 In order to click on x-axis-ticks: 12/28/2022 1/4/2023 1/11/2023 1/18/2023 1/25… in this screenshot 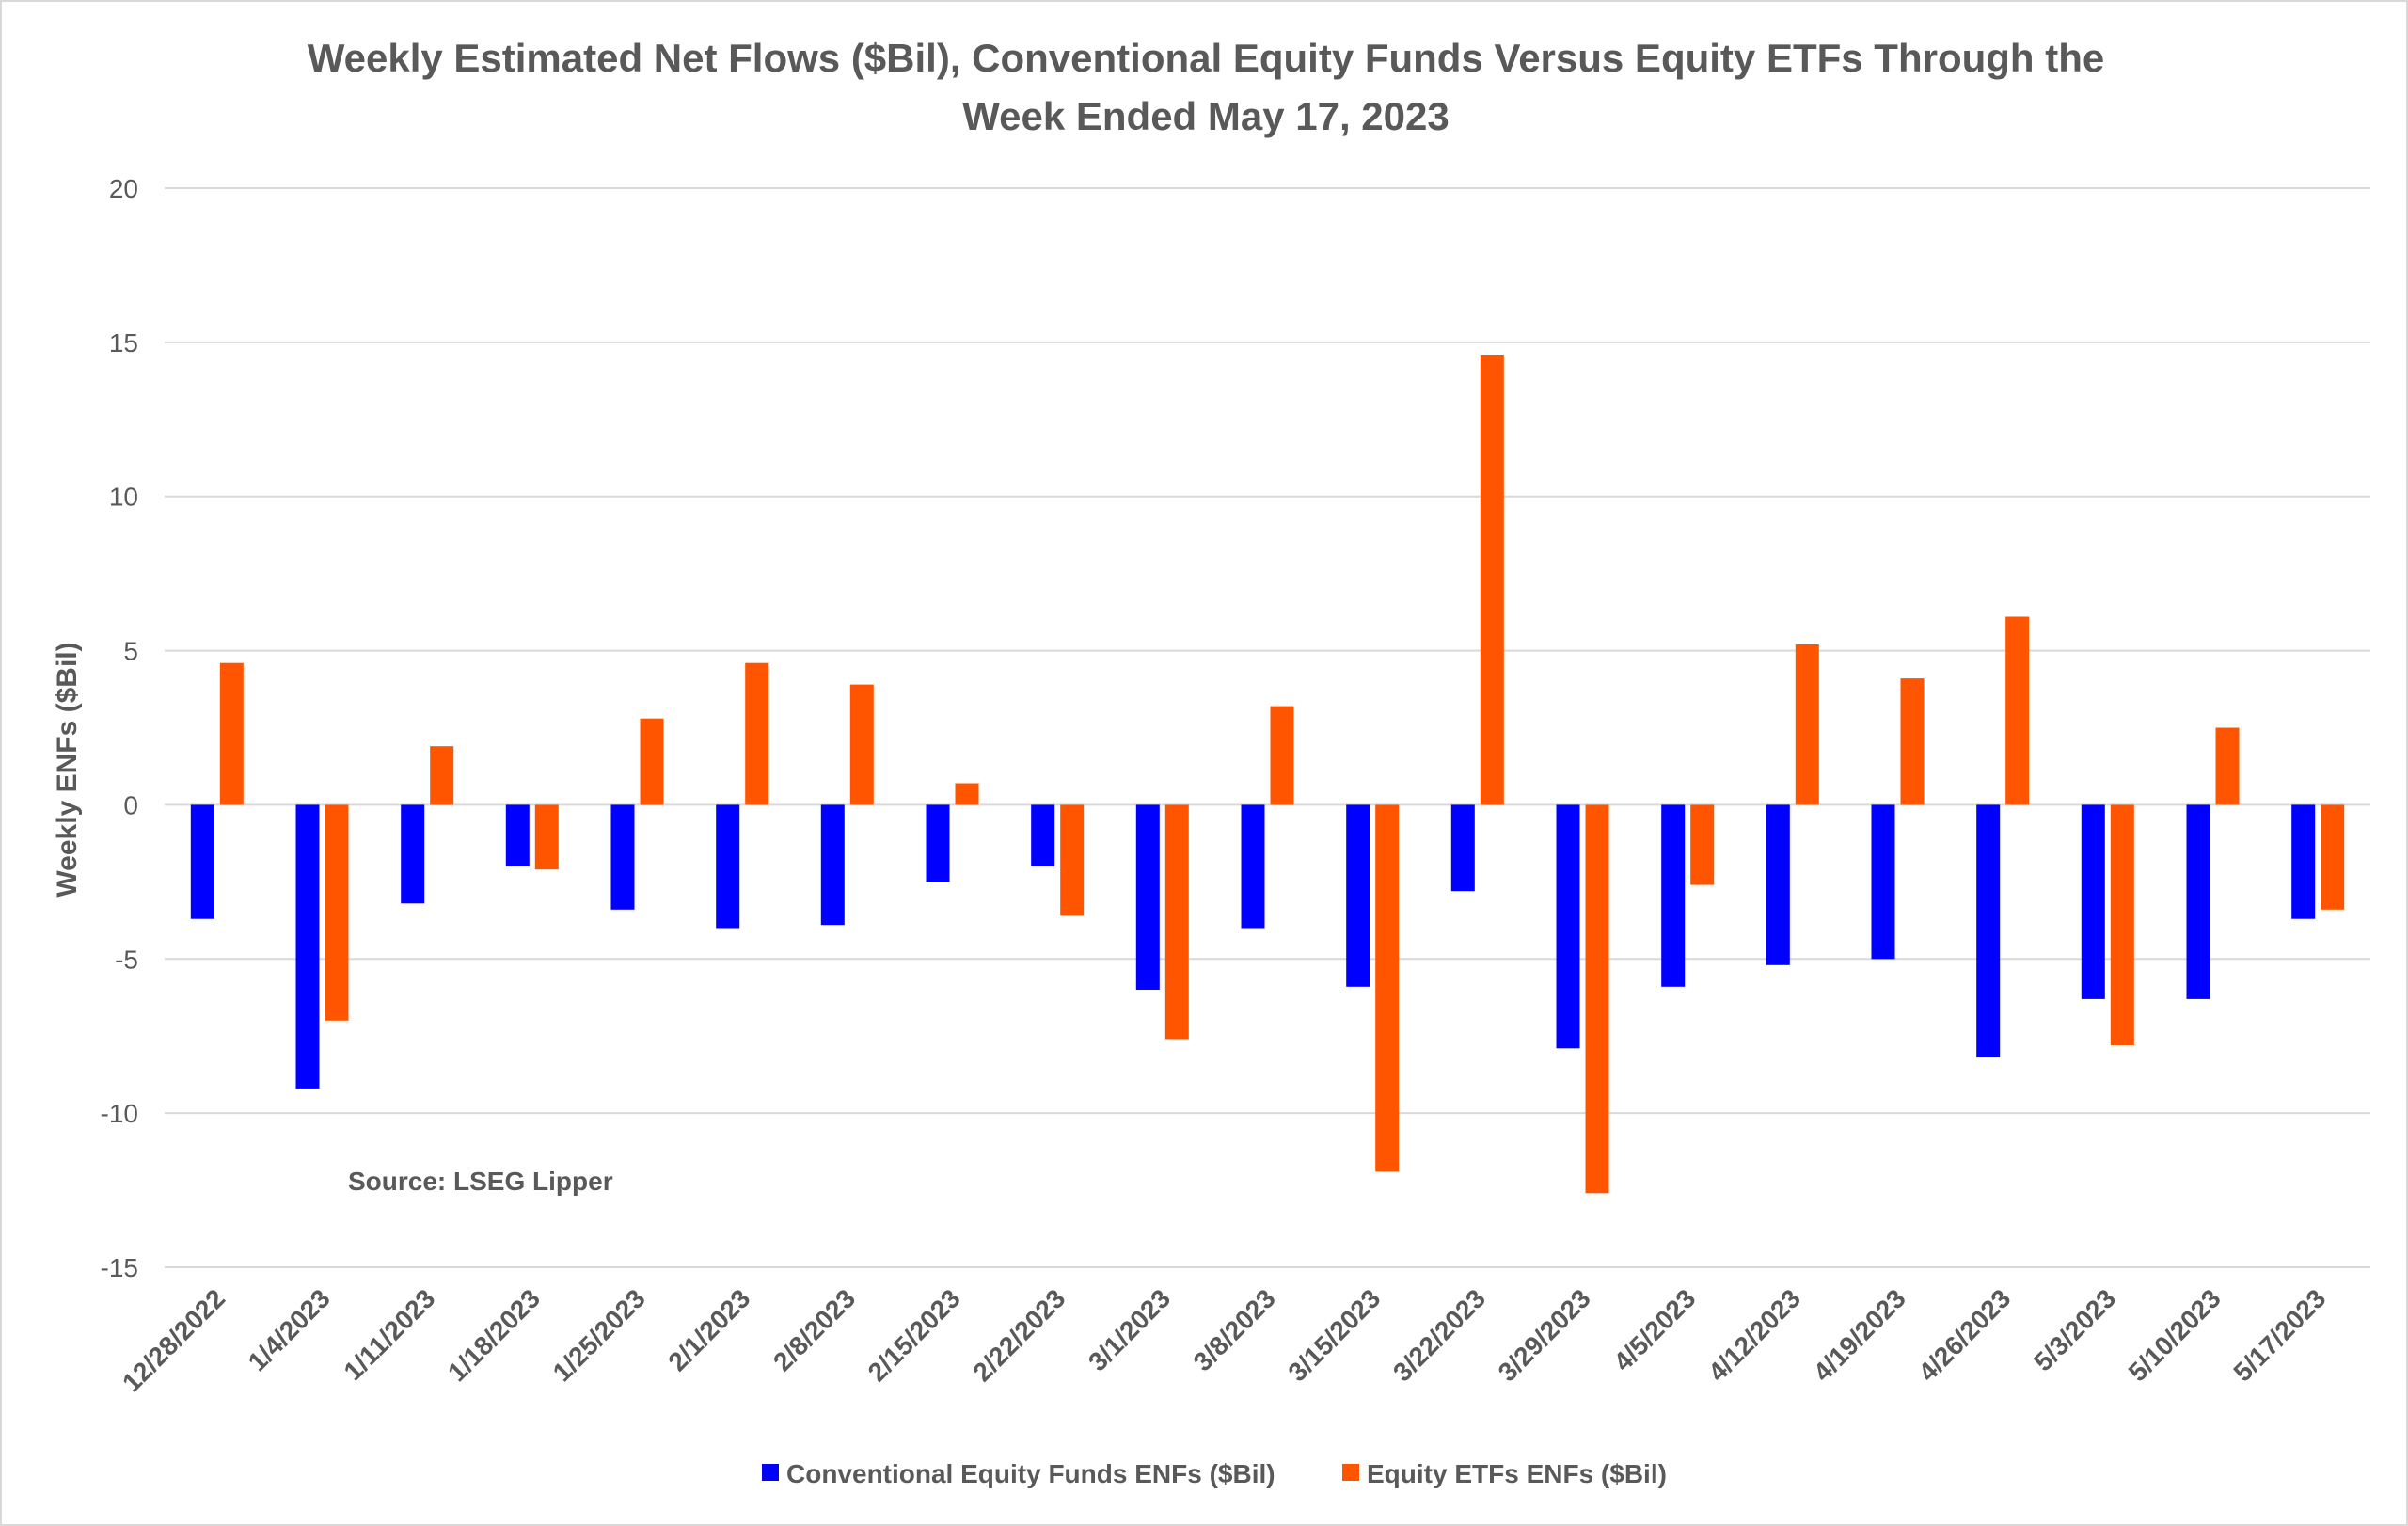, I will do `click(1224, 1340)`.